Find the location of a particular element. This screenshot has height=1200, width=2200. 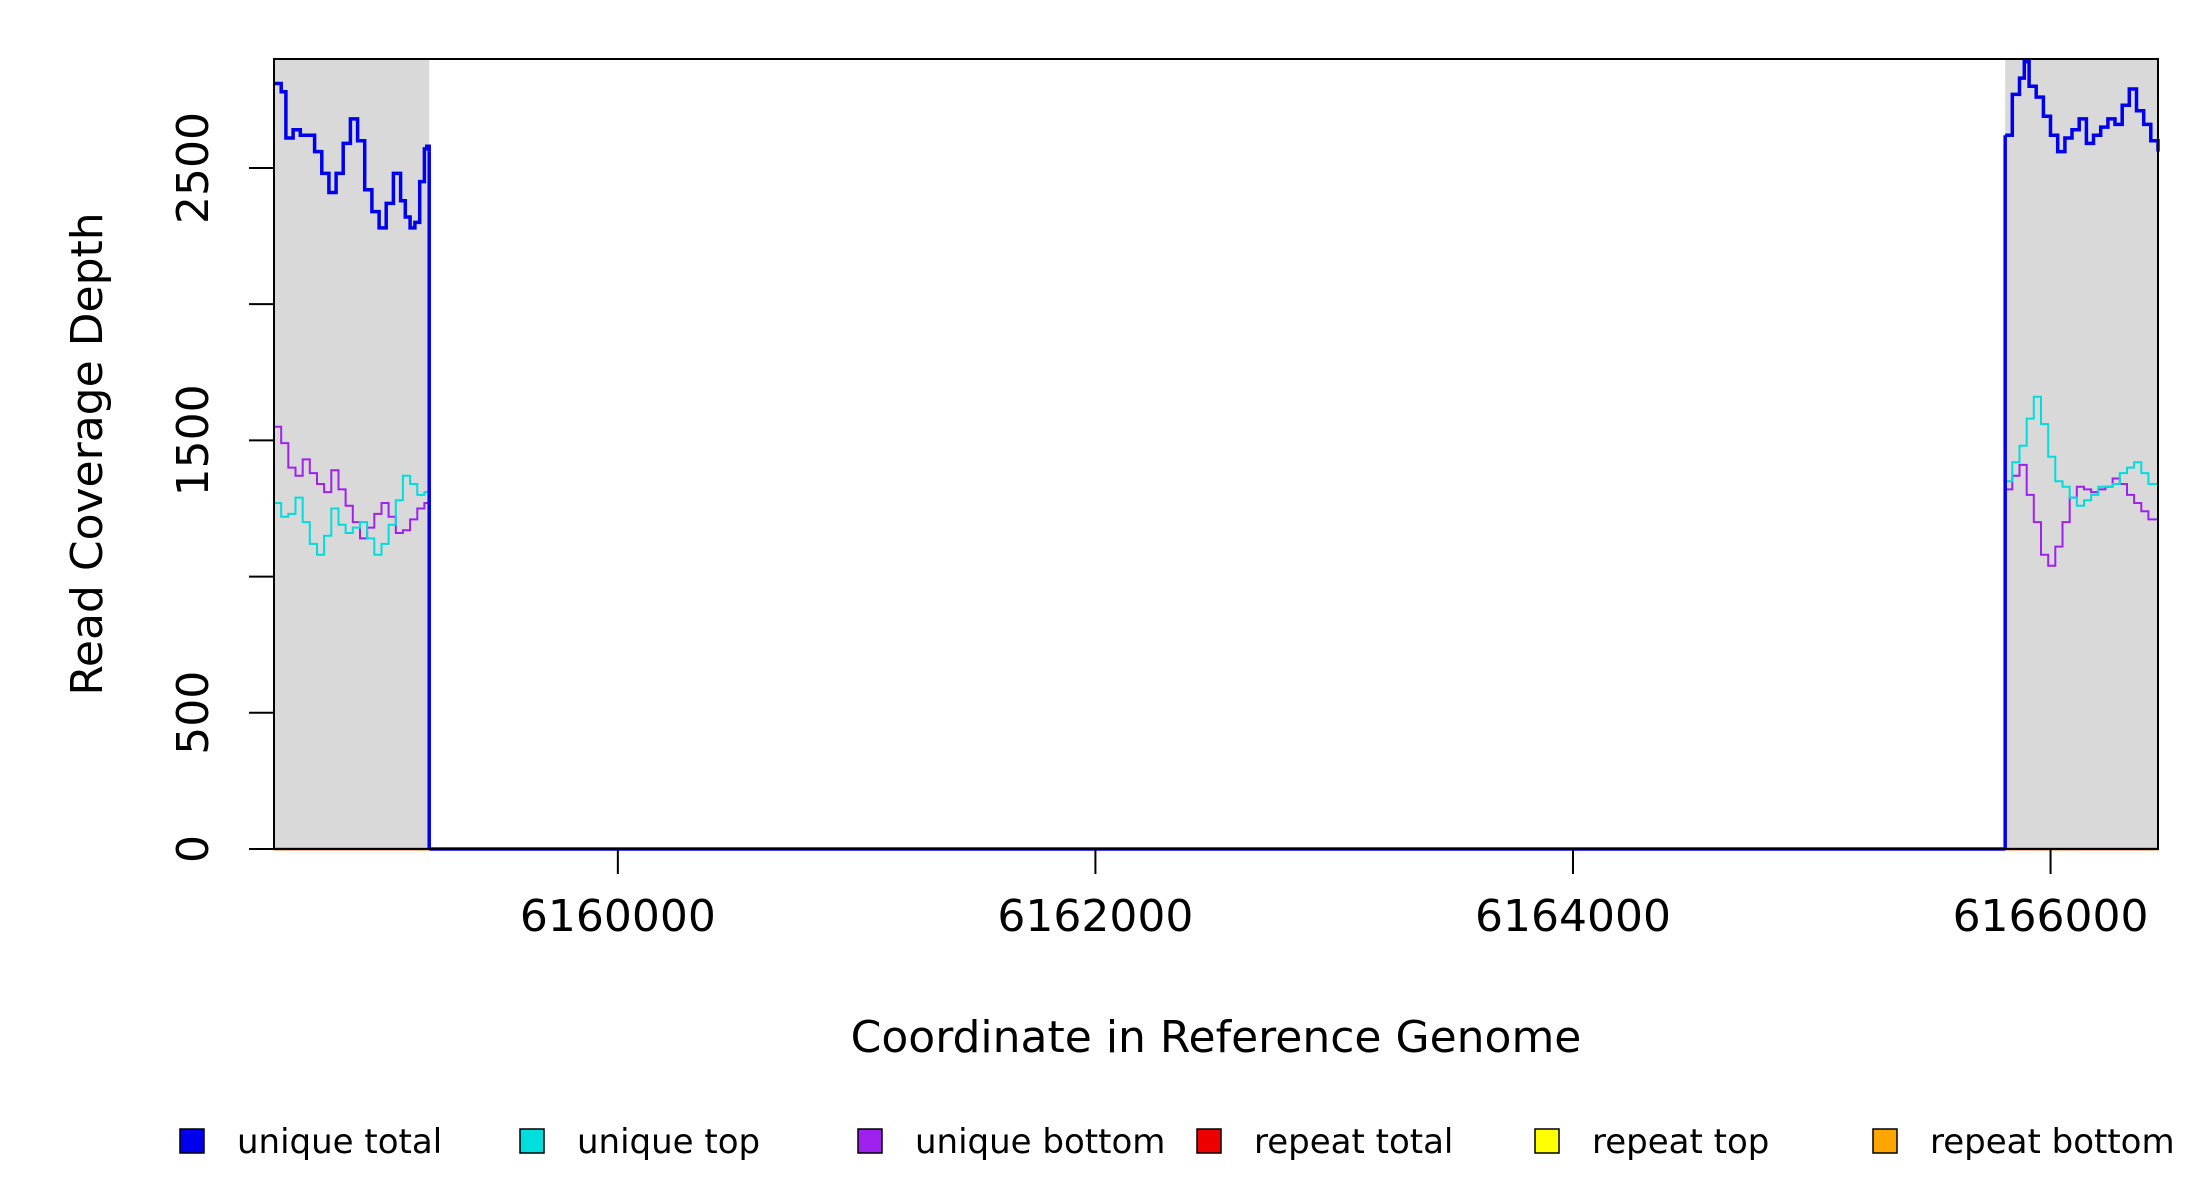

y-axis-title: Read Coverage Depth is located at coordinates (87, 453).